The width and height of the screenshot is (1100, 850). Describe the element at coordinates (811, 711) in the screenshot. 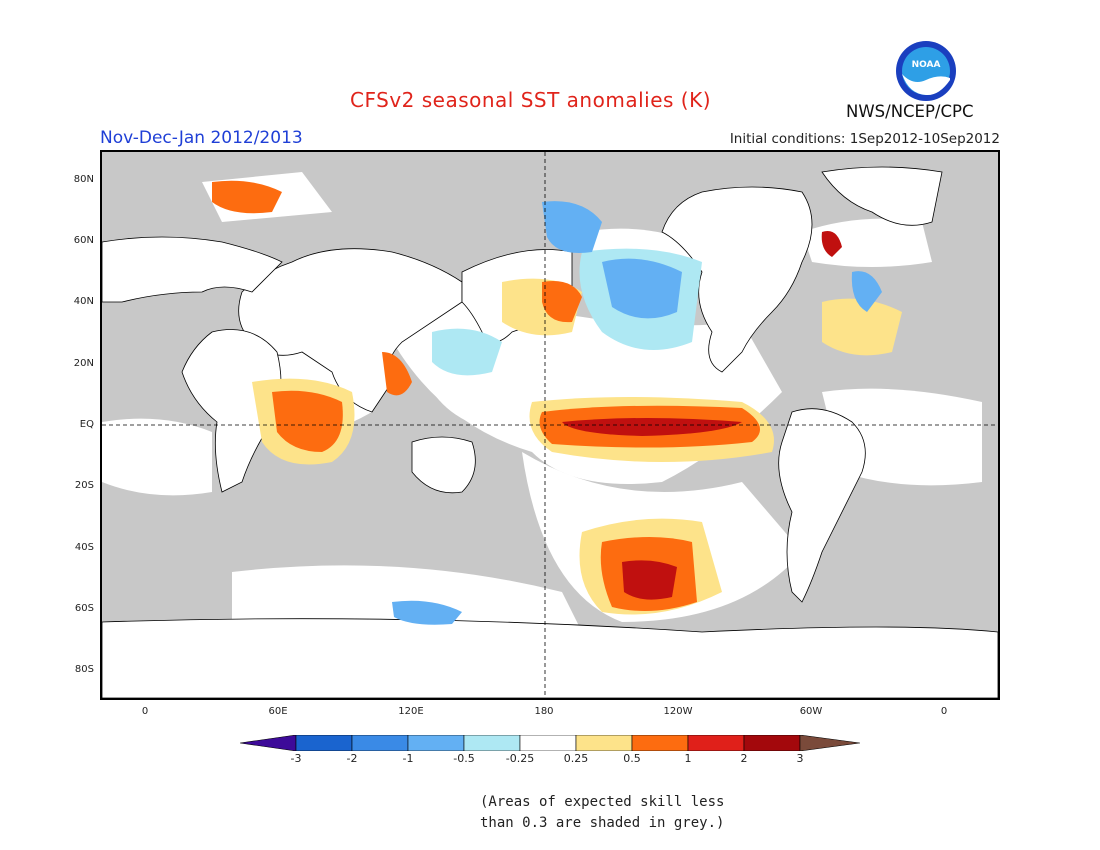

I see `lon-label-60w: 60W` at that location.